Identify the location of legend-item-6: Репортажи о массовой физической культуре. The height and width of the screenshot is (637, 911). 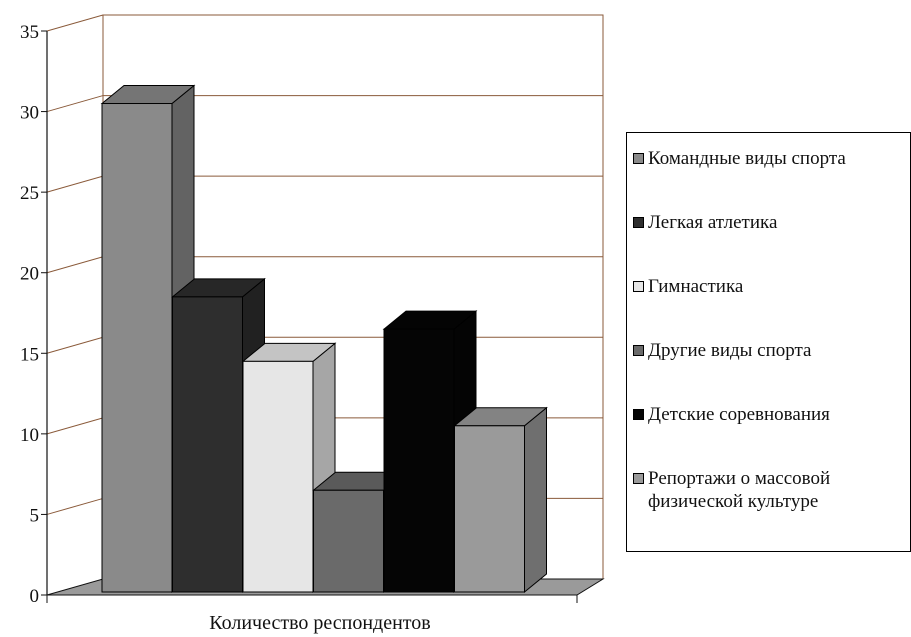
(765, 490).